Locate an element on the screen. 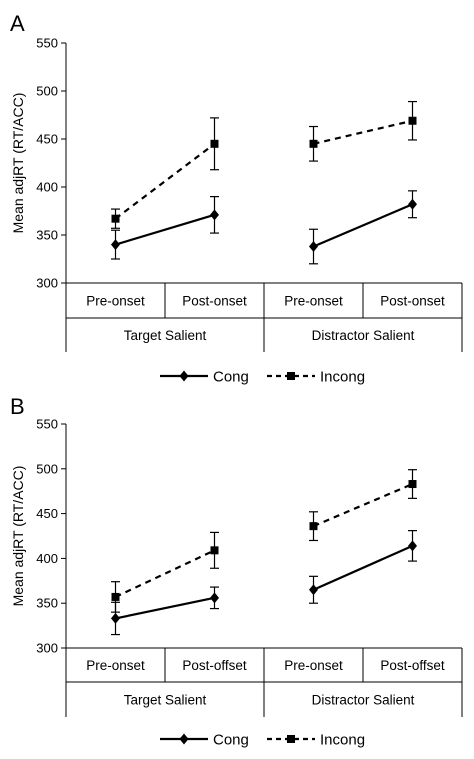  panel-label: A is located at coordinates (17, 23).